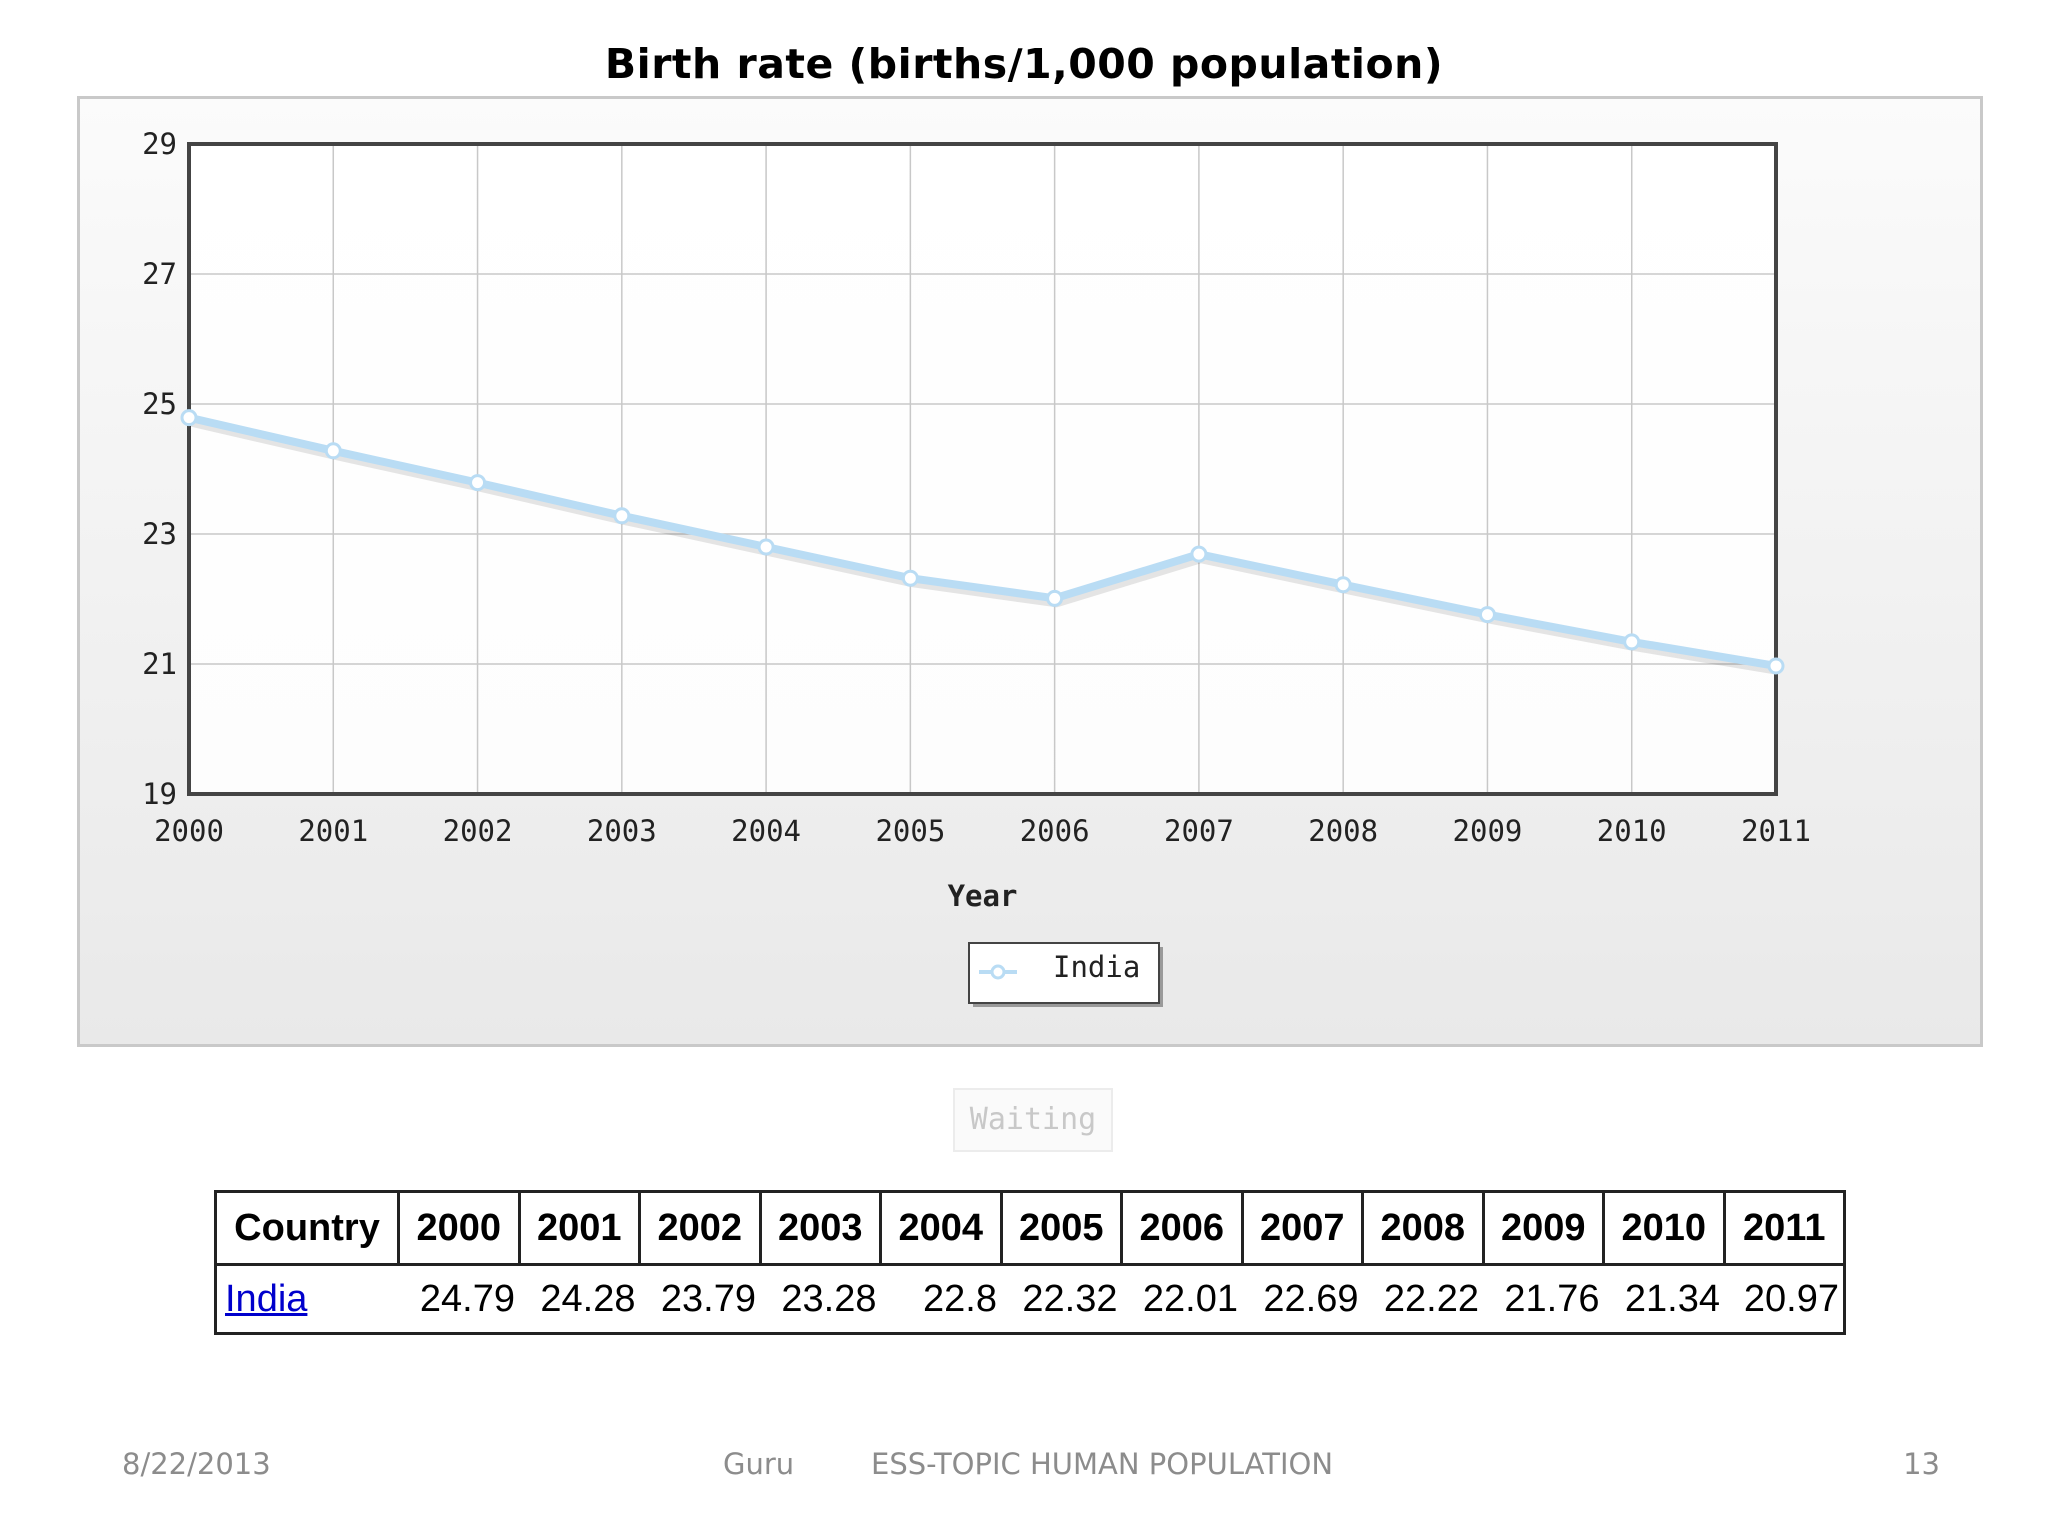  What do you see at coordinates (708, 1298) in the screenshot?
I see `value-cell: 23.79` at bounding box center [708, 1298].